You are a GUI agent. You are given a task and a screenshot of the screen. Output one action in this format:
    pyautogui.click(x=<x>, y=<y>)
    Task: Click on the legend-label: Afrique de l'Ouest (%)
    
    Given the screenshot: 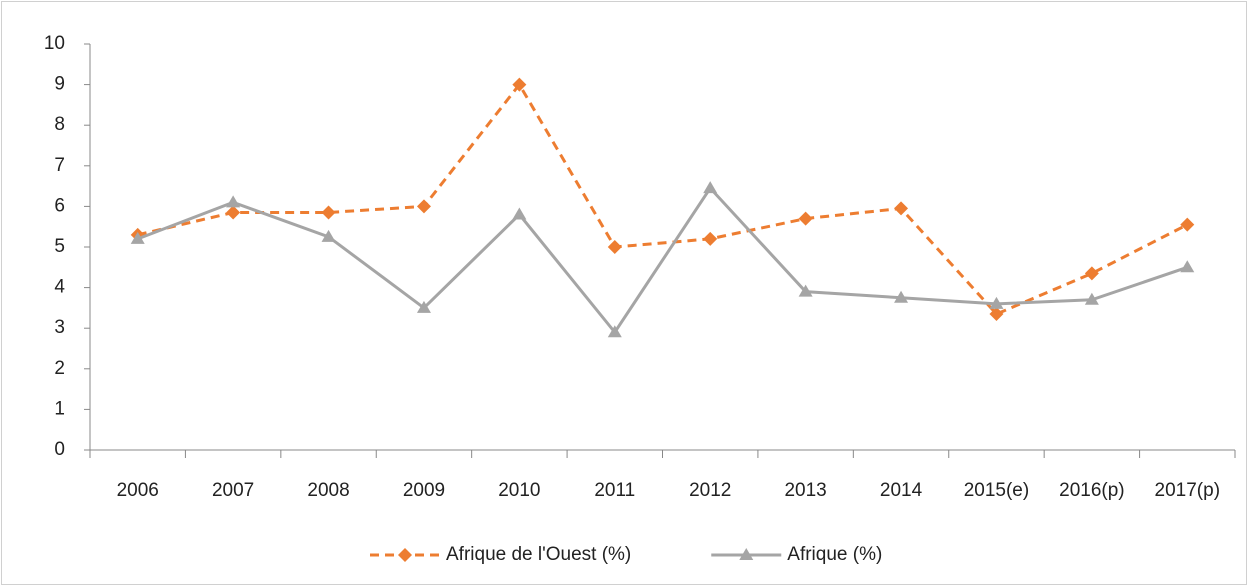 What is the action you would take?
    pyautogui.click(x=538, y=554)
    